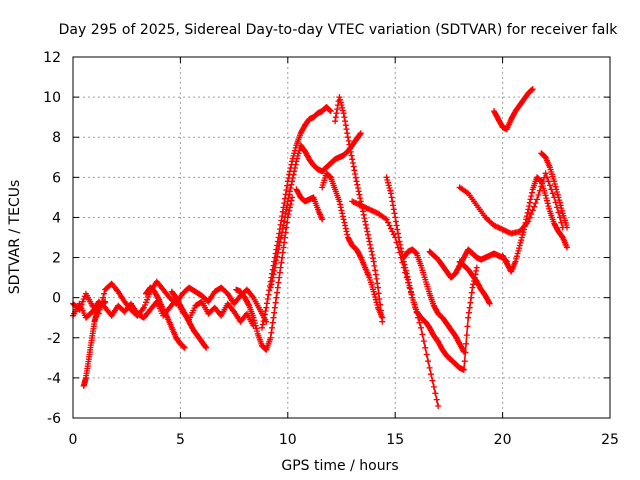  I want to click on series-arc19, so click(513, 109).